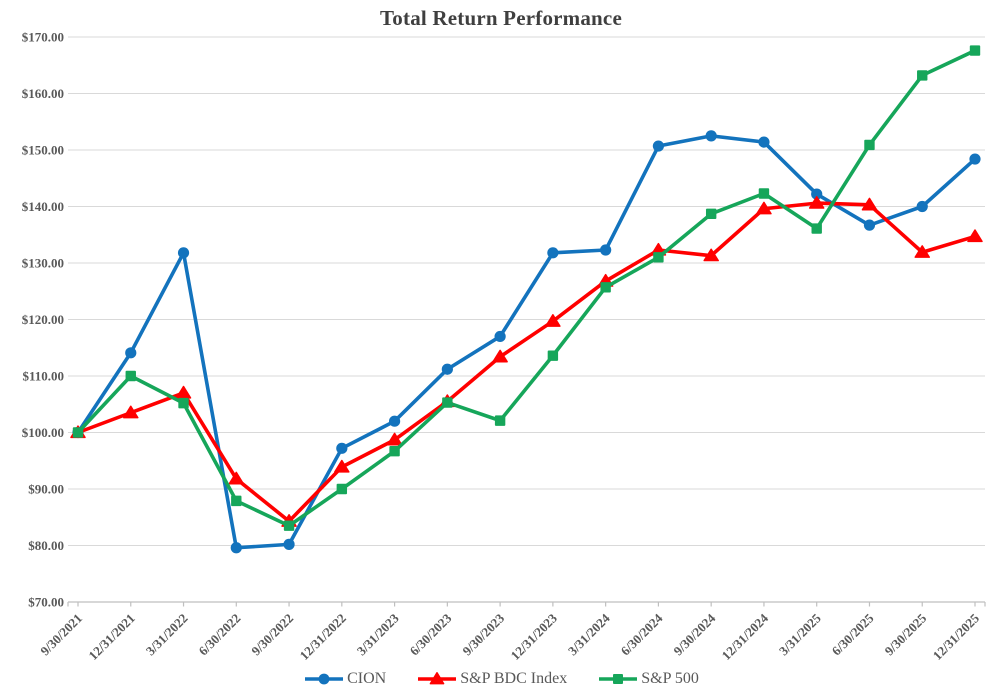 The height and width of the screenshot is (696, 1002). I want to click on y-axis-tick-label: $110.00, so click(43, 376).